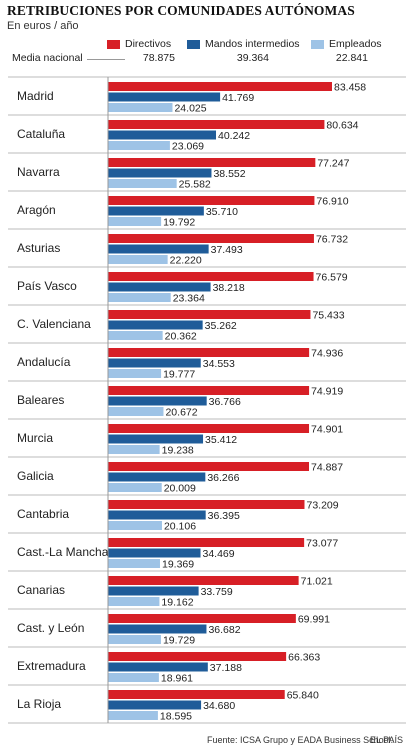  What do you see at coordinates (179, 641) in the screenshot?
I see `data-label: 19.729` at bounding box center [179, 641].